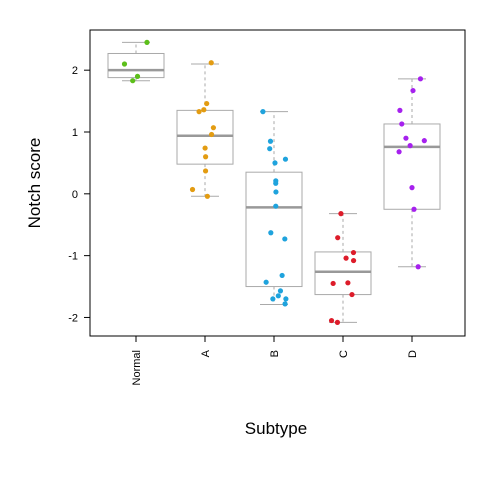  What do you see at coordinates (276, 428) in the screenshot?
I see `x-axis-title: Subtype` at bounding box center [276, 428].